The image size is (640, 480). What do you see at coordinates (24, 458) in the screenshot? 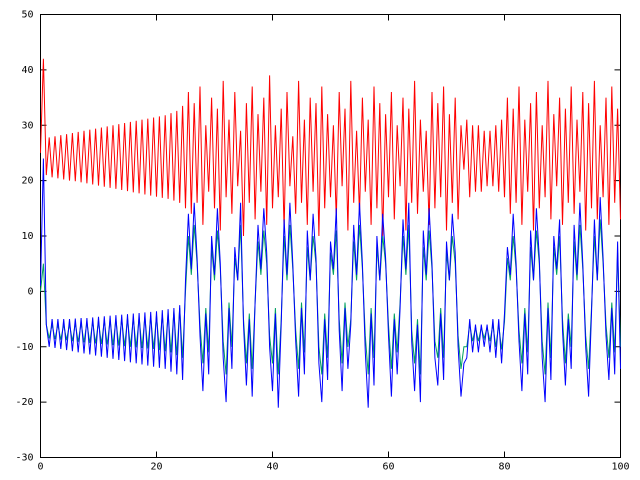
I see `y-tick-label: -30` at bounding box center [24, 458].